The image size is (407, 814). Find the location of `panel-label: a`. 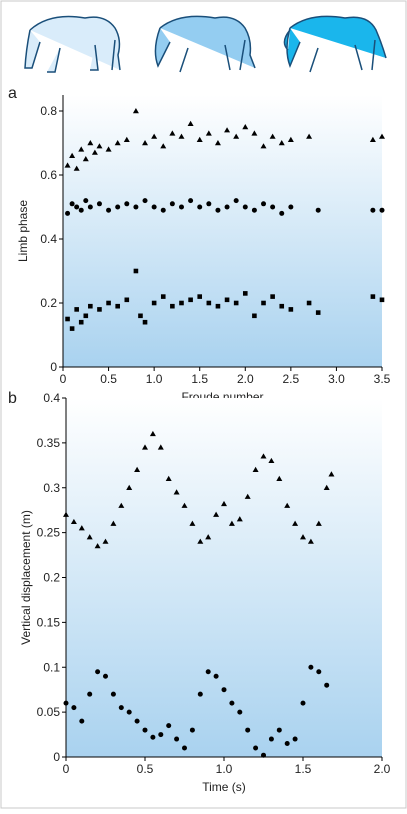

panel-label: a is located at coordinates (12, 93).